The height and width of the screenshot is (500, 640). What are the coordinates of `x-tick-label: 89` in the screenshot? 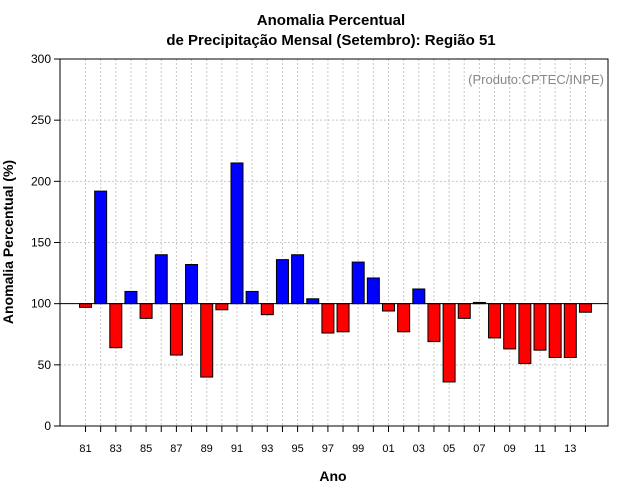 It's located at (207, 449).